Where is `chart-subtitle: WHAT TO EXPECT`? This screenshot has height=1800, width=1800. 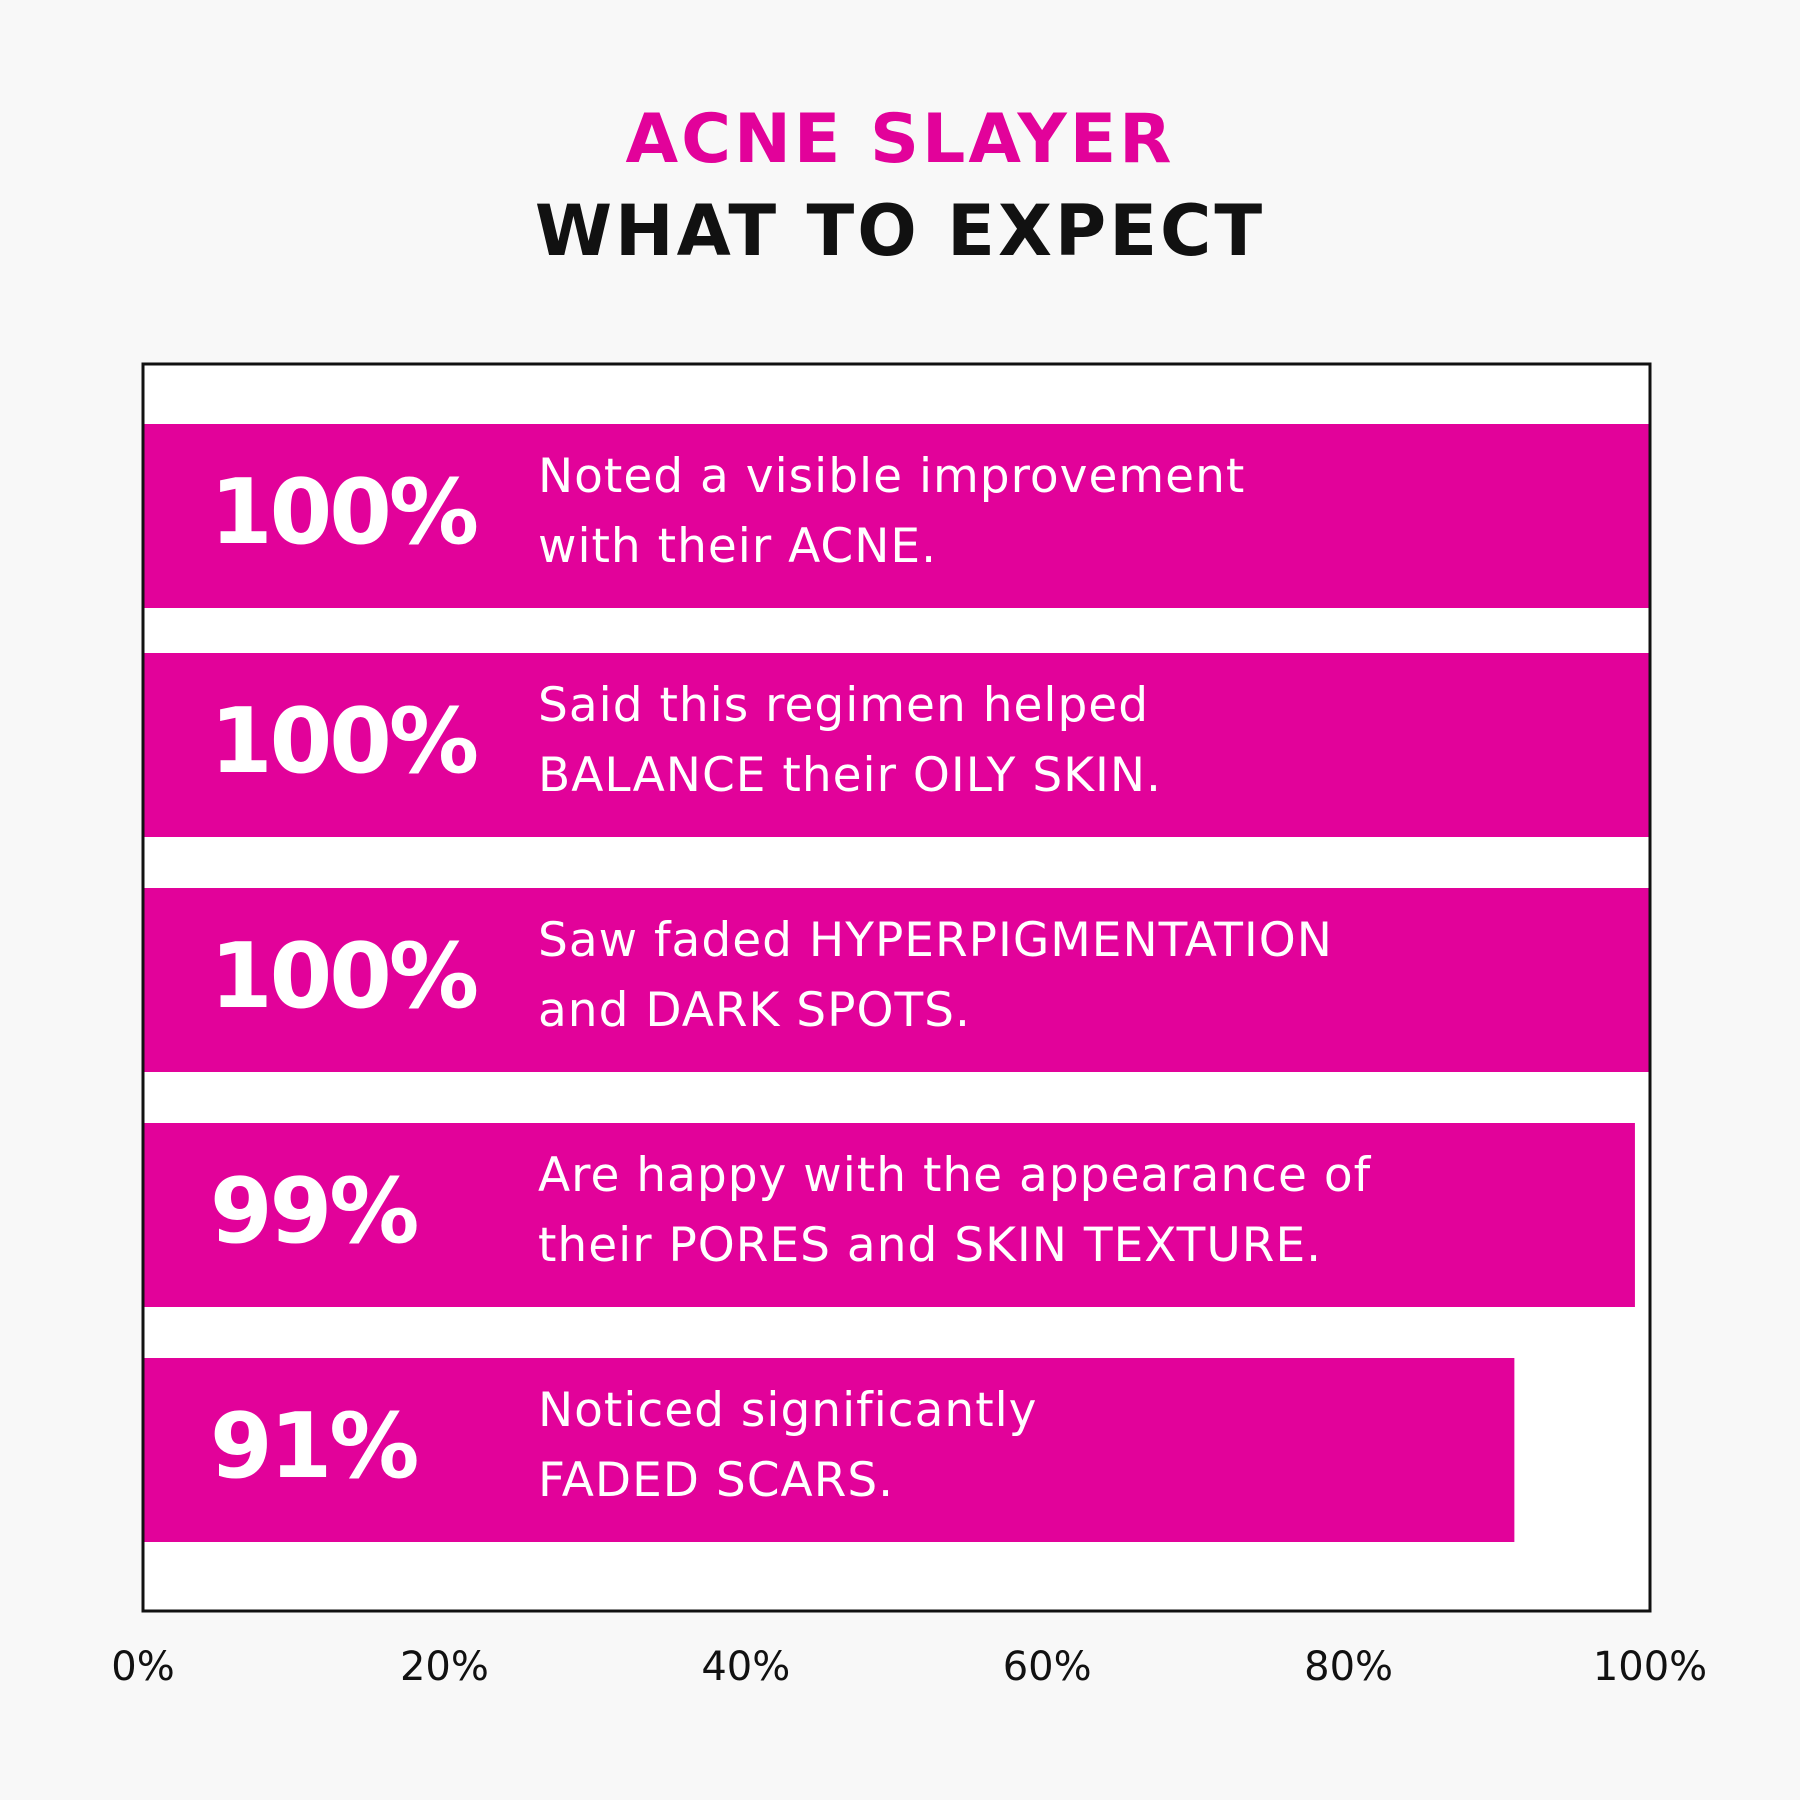
chart-subtitle: WHAT TO EXPECT is located at coordinates (900, 231).